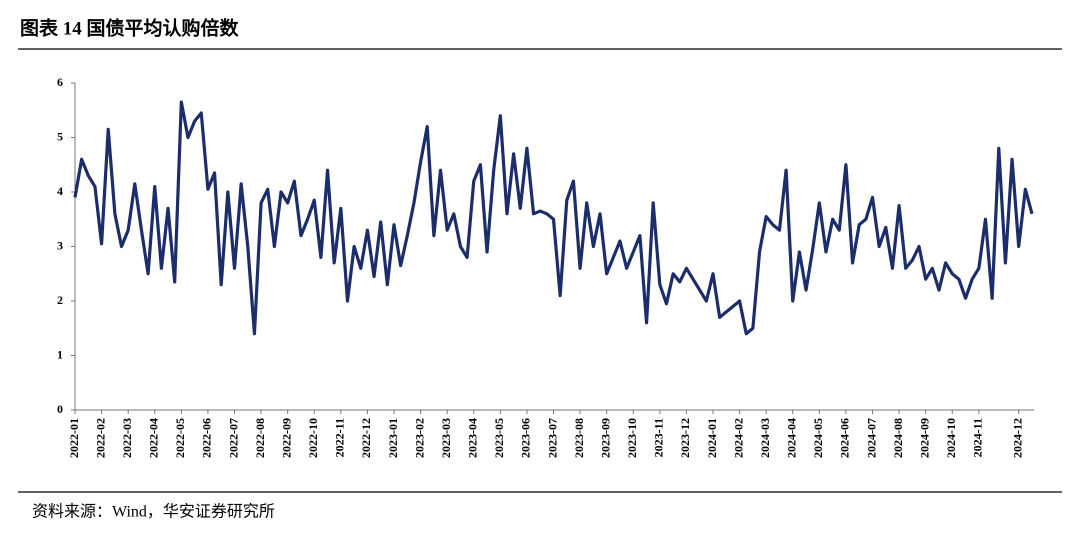 The image size is (1080, 538). What do you see at coordinates (233, 438) in the screenshot?
I see `x-tick-label: 2022-07` at bounding box center [233, 438].